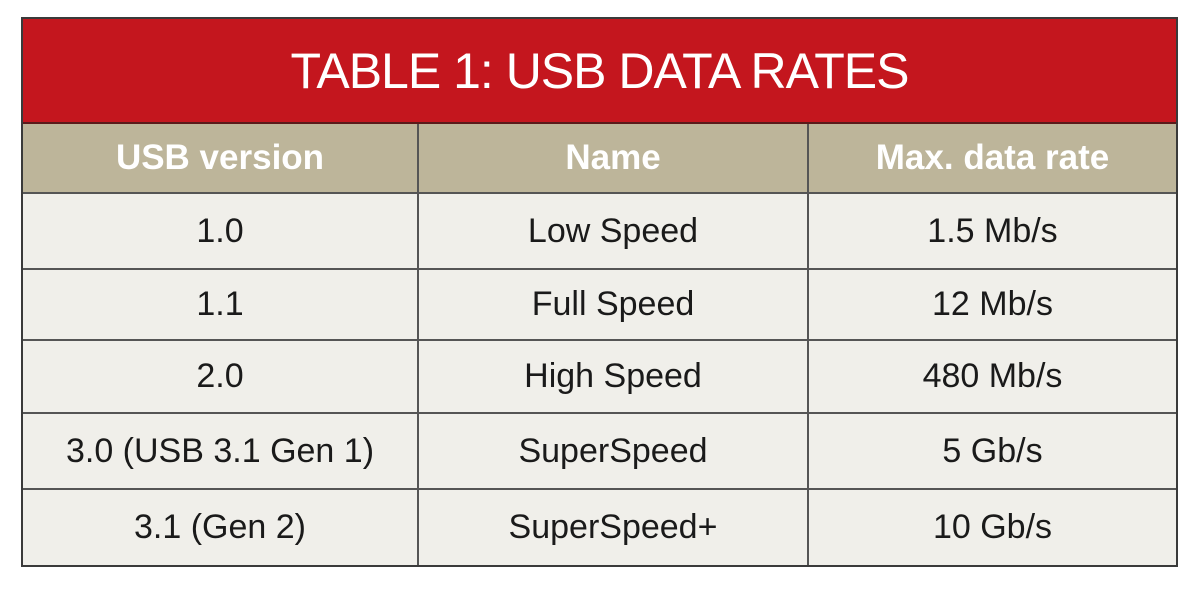 This screenshot has width=1200, height=591. I want to click on cell-max-data-rate: 12 Mb/s, so click(992, 304).